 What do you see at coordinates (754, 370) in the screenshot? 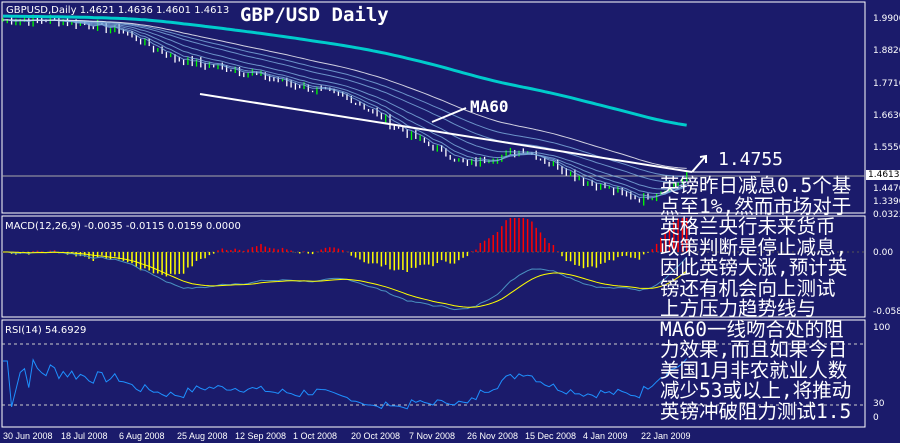
I see `commentary-line: 美国1月非农就业人数` at bounding box center [754, 370].